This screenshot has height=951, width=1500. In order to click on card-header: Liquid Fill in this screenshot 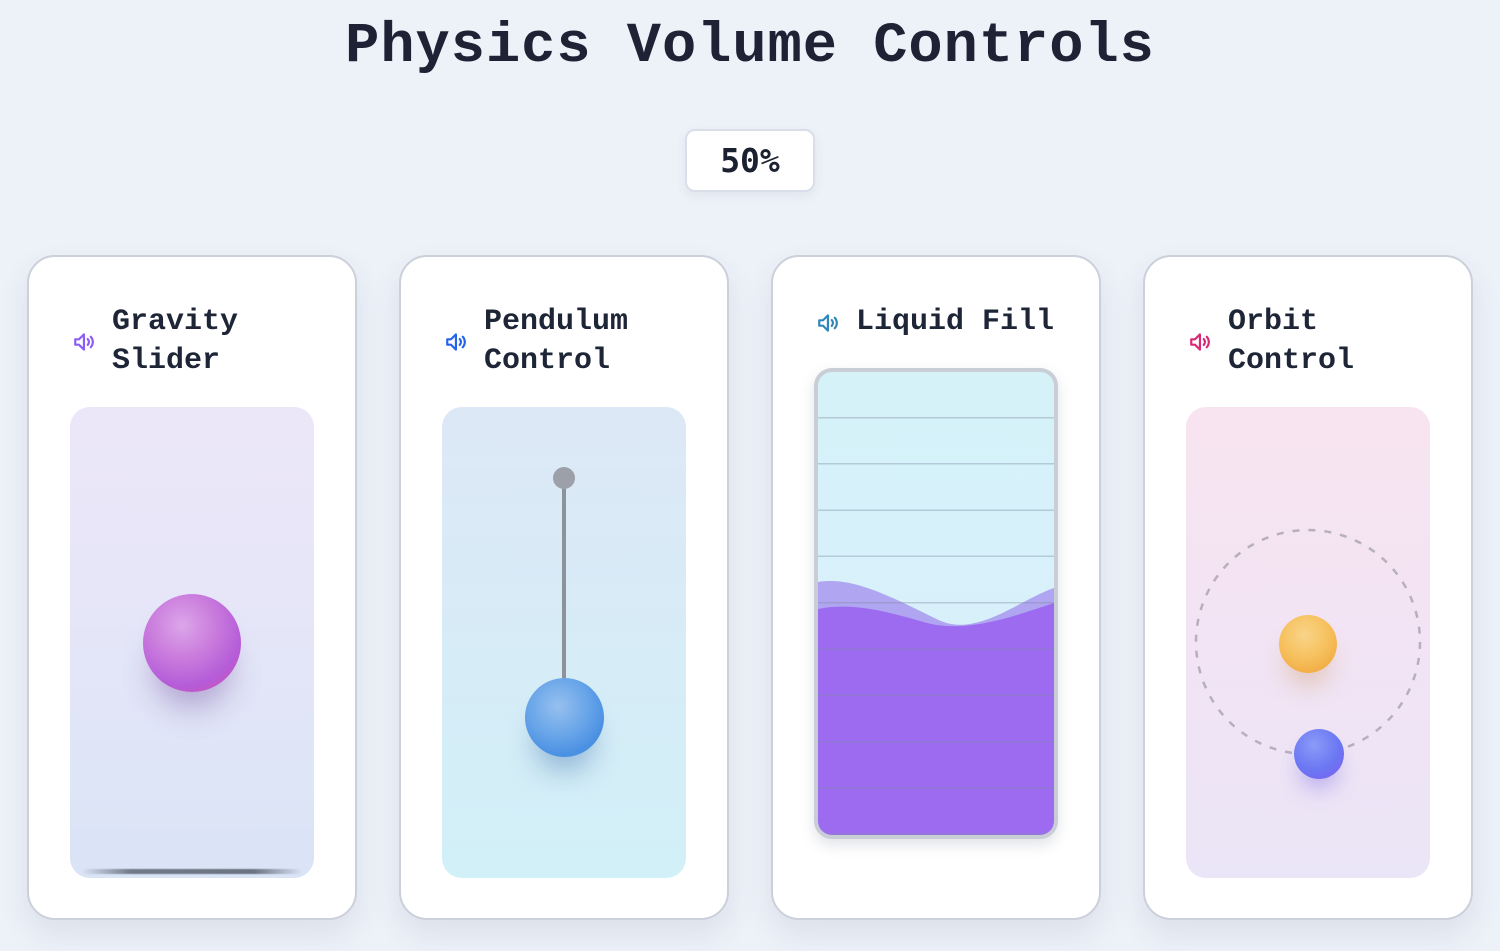, I will do `click(936, 322)`.